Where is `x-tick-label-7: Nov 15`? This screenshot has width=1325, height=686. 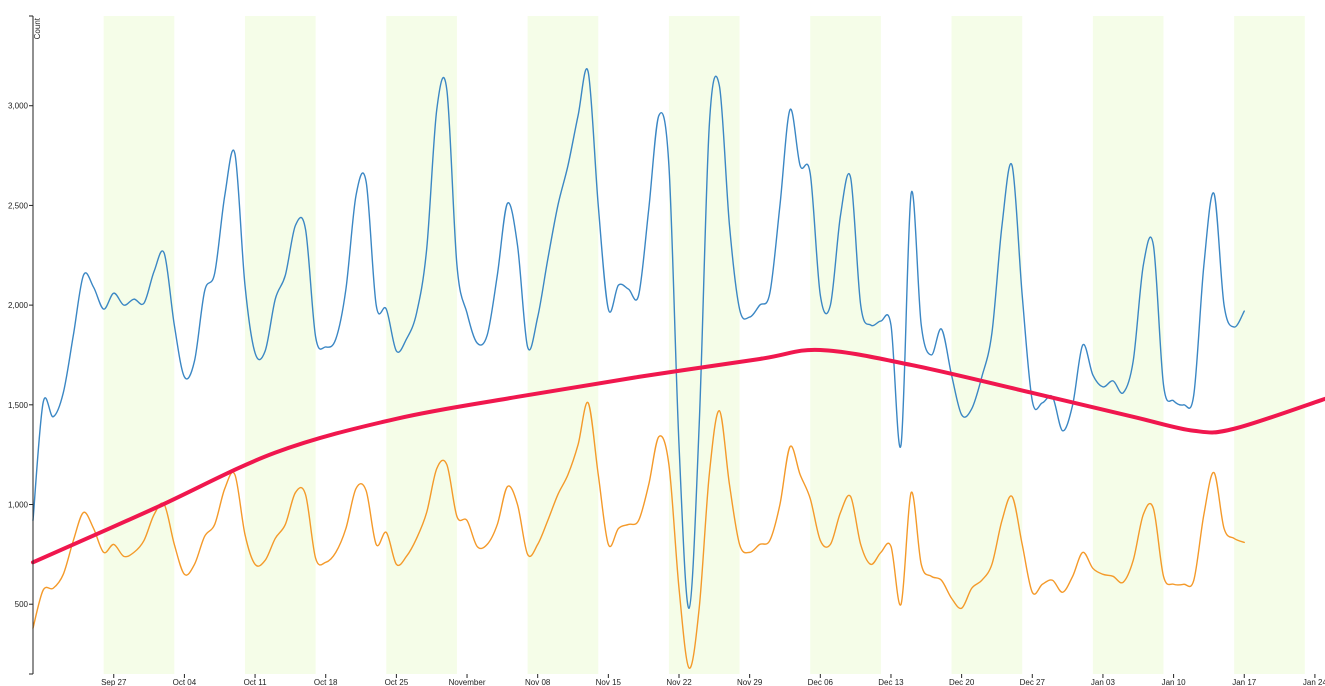 x-tick-label-7: Nov 15 is located at coordinates (609, 682).